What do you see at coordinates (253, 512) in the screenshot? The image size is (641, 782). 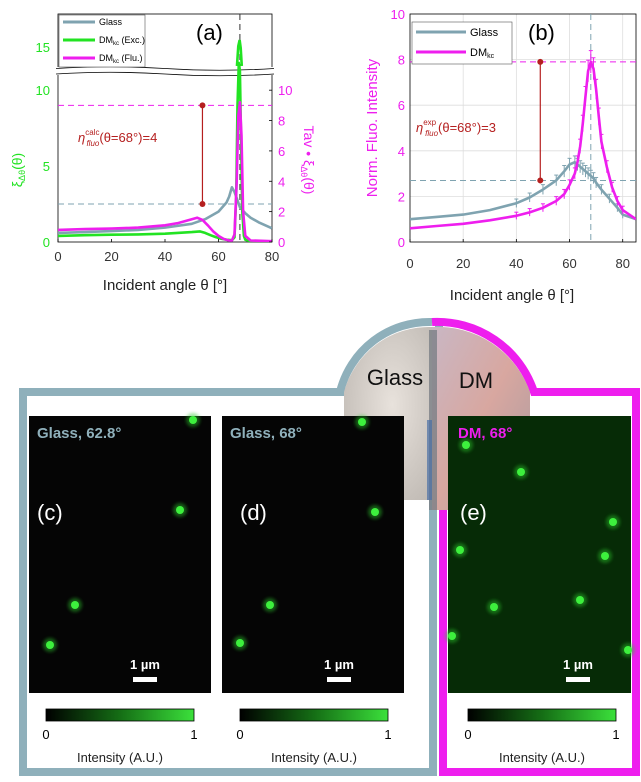 I see `image-d-panel-label: (d)` at bounding box center [253, 512].